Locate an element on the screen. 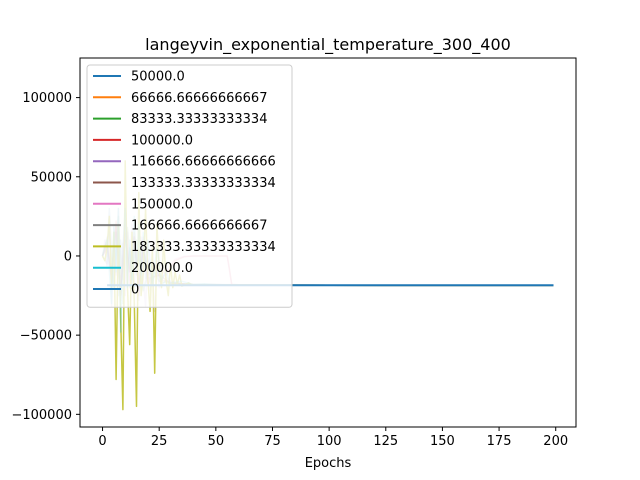 Image resolution: width=640 pixels, height=480 pixels. y-tick-label-0: −100000 is located at coordinates (41, 415).